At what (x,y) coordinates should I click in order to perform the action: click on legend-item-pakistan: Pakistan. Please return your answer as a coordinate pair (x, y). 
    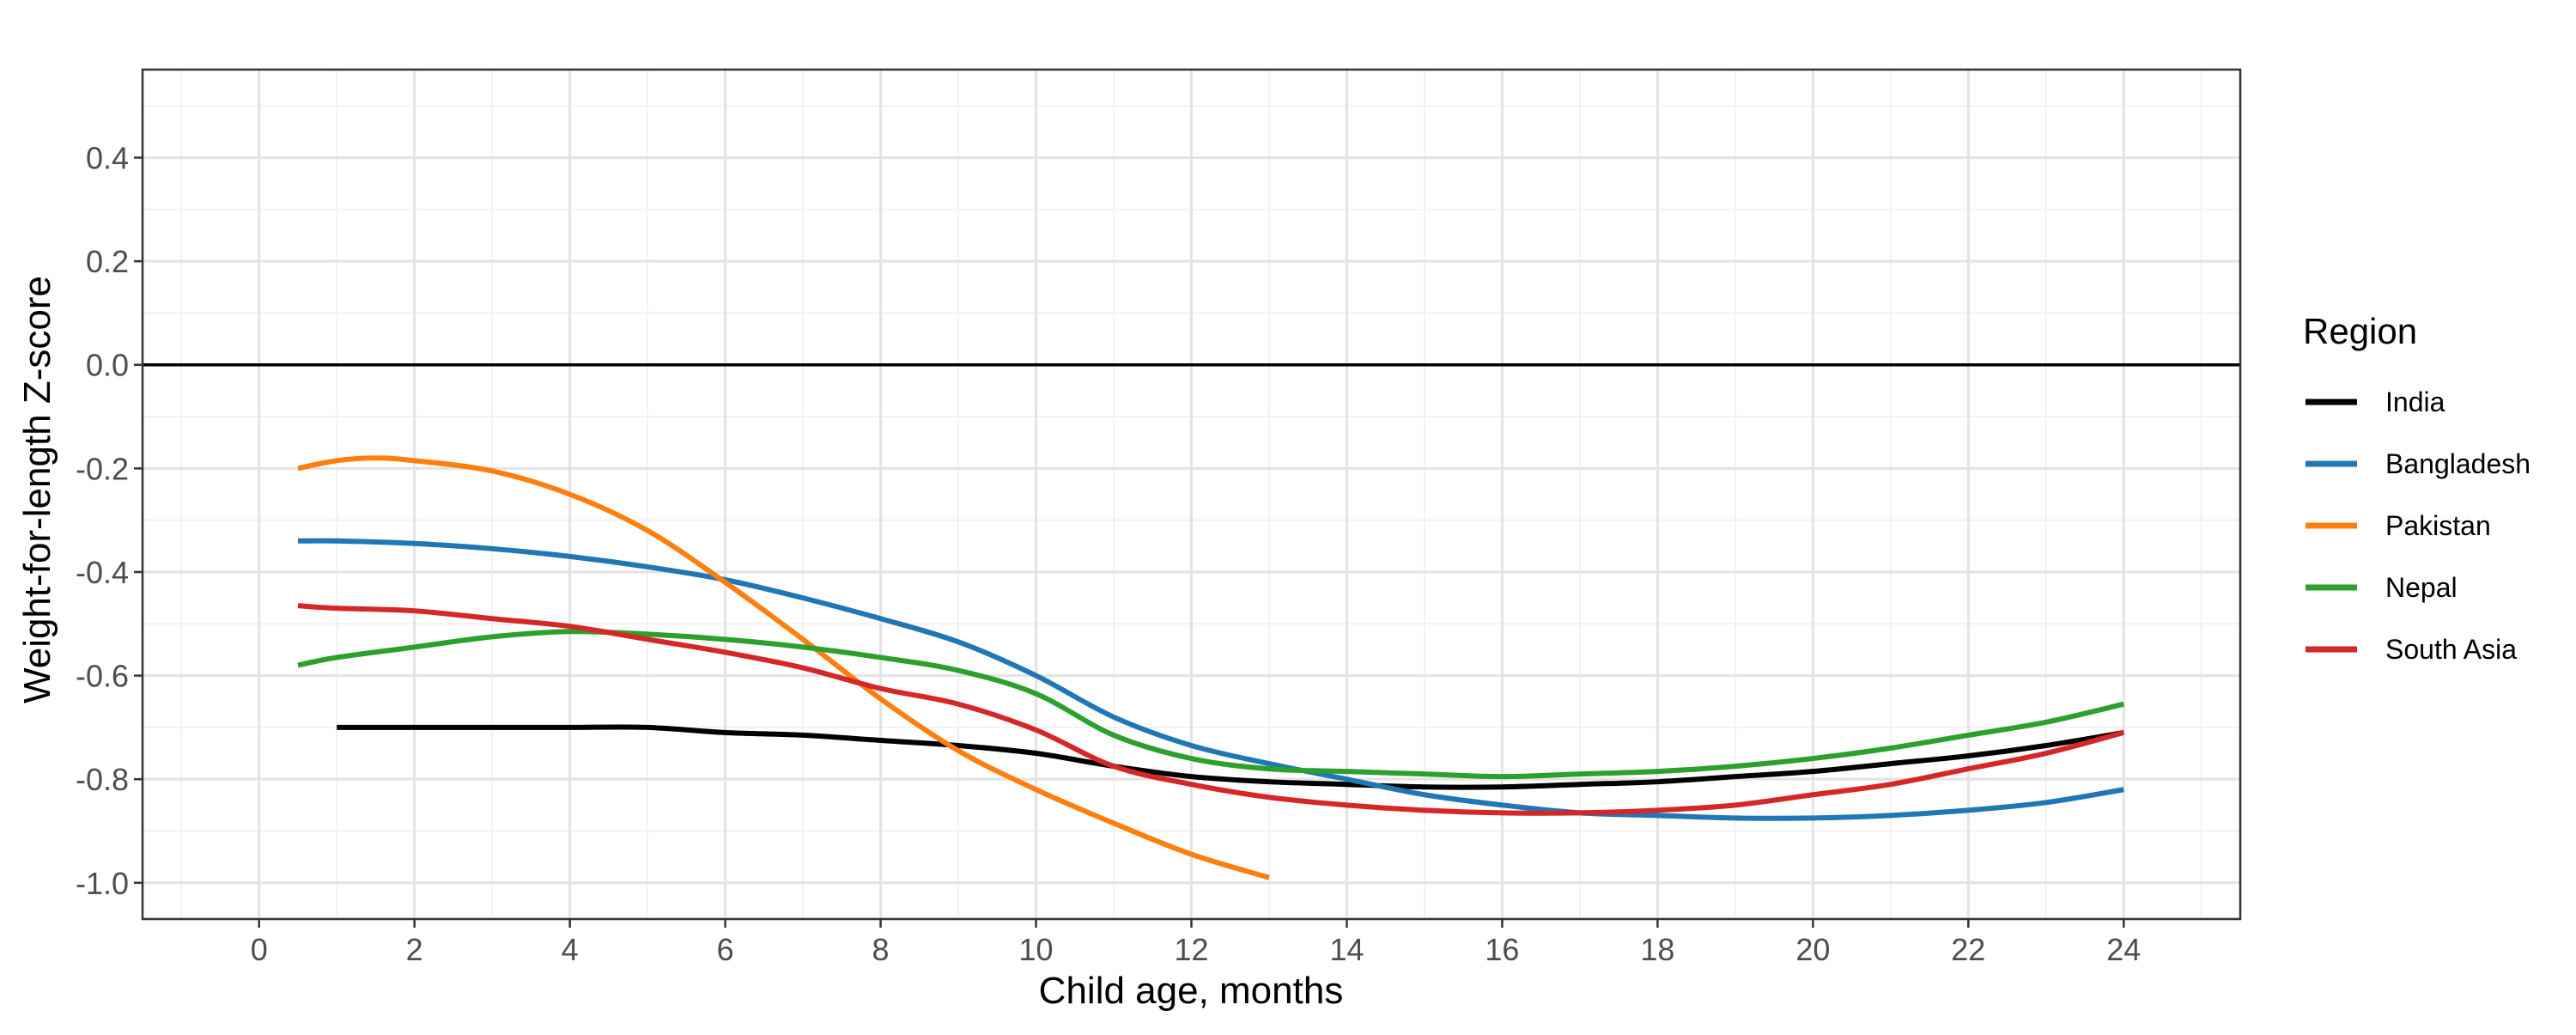
    Looking at the image, I should click on (2398, 525).